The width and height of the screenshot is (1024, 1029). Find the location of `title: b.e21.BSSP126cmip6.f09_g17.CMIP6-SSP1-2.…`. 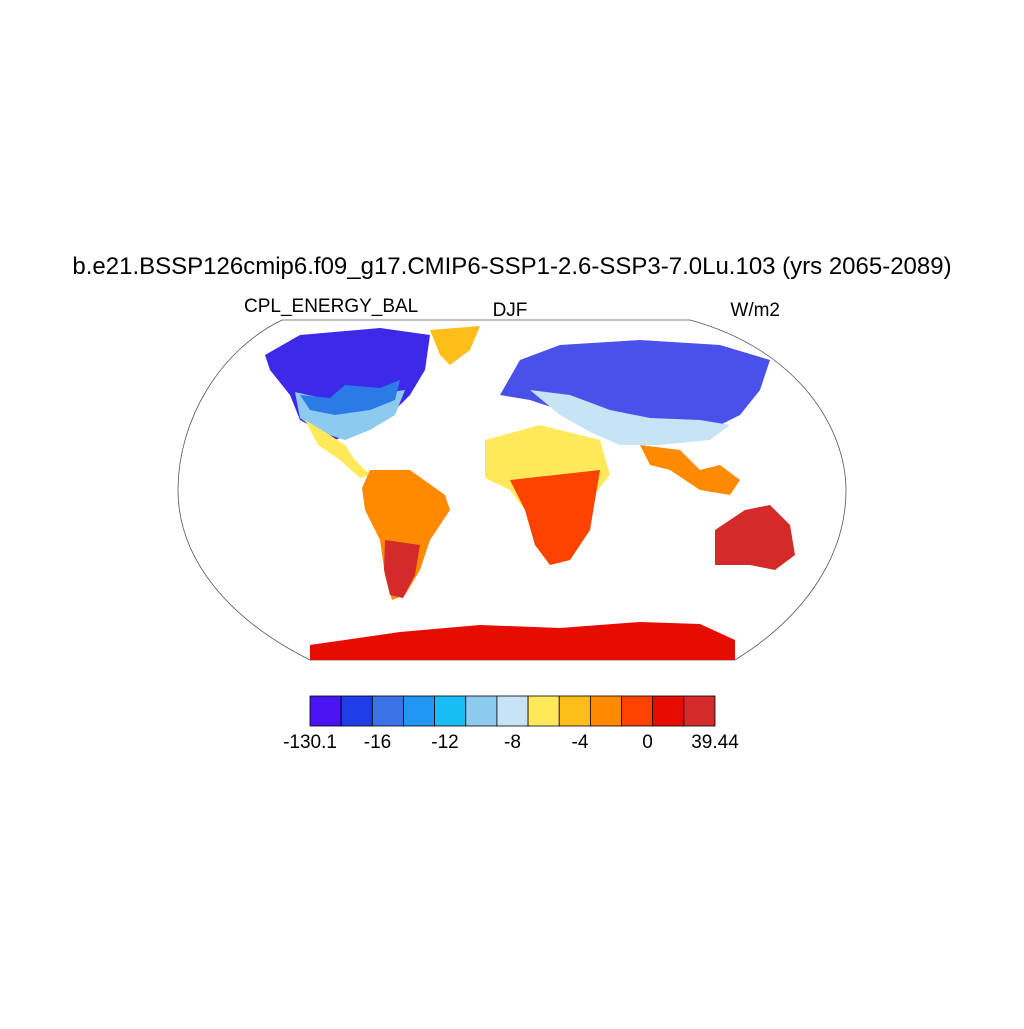

title: b.e21.BSSP126cmip6.f09_g17.CMIP6-SSP1-2.… is located at coordinates (511, 266).